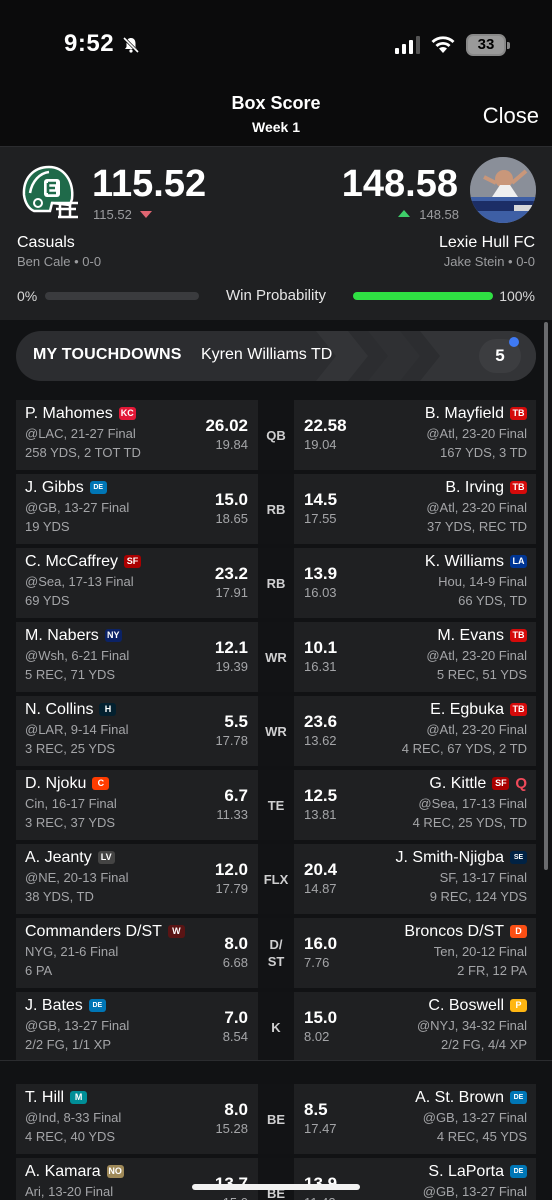 This screenshot has height=1200, width=552. I want to click on player-game: @GB, 13-27 Final, so click(77, 1025).